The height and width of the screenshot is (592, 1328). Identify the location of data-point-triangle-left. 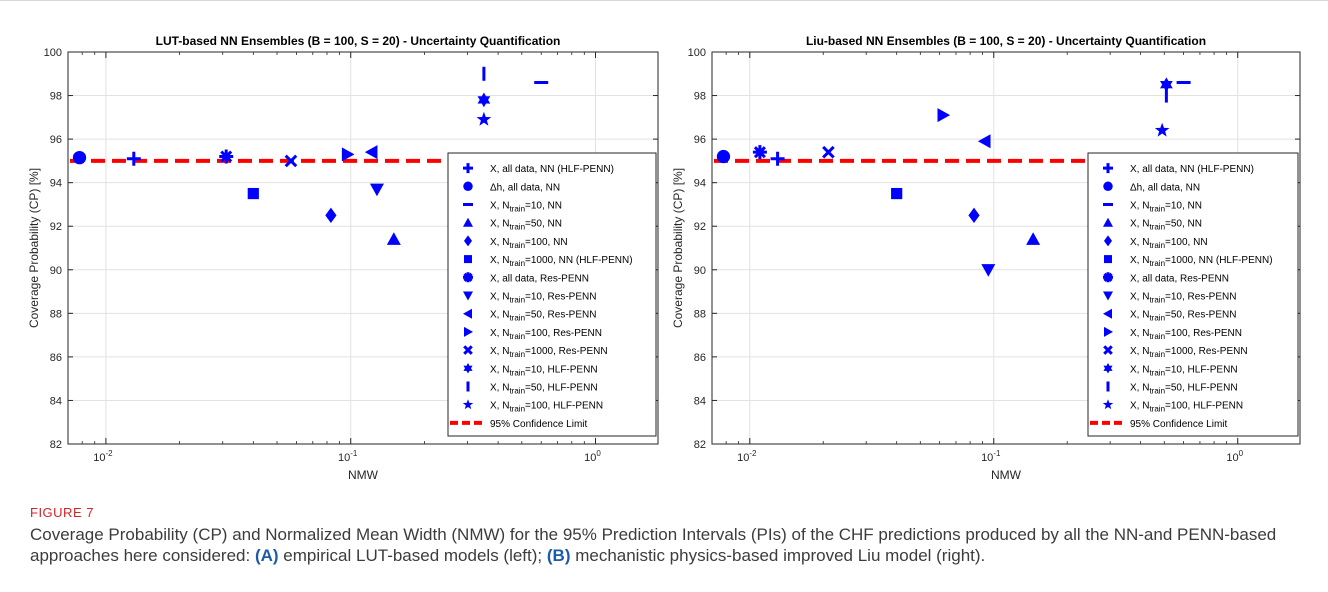
(371, 152).